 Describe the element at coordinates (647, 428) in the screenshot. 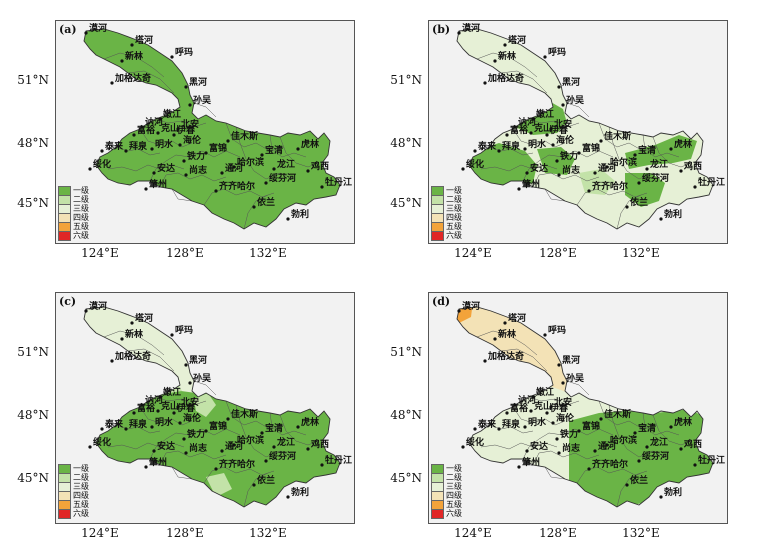

I see `city-label: 宝清` at that location.